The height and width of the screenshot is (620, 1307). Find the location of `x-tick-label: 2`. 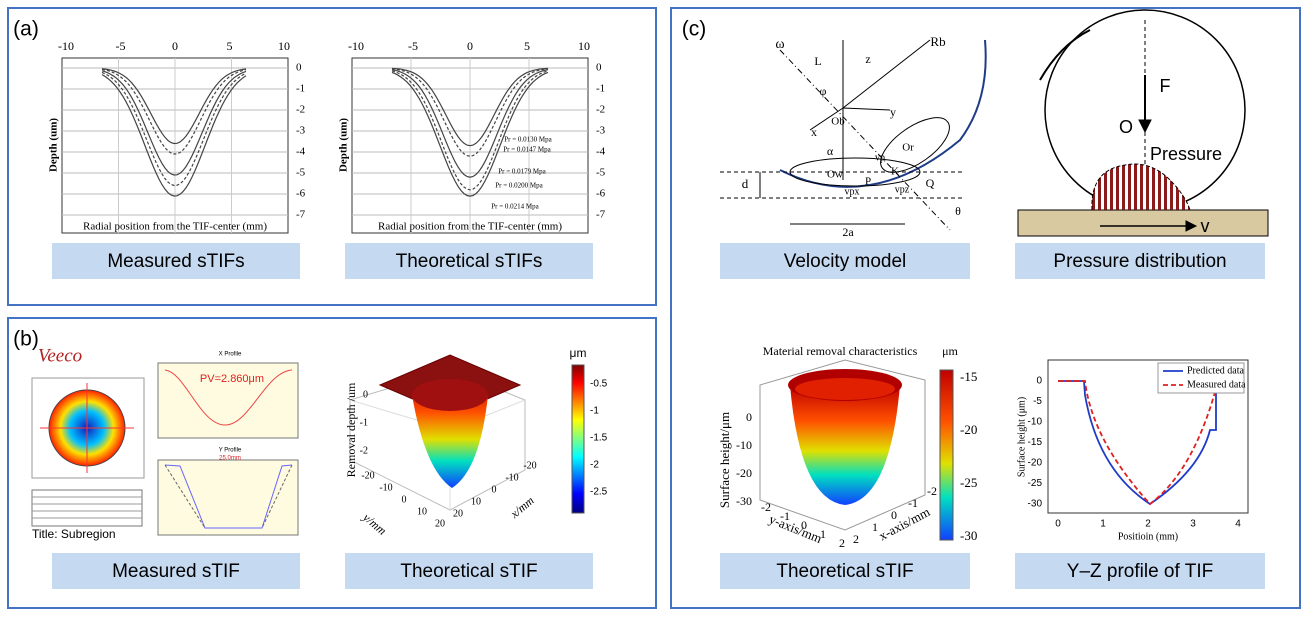

x-tick-label: 2 is located at coordinates (856, 539).